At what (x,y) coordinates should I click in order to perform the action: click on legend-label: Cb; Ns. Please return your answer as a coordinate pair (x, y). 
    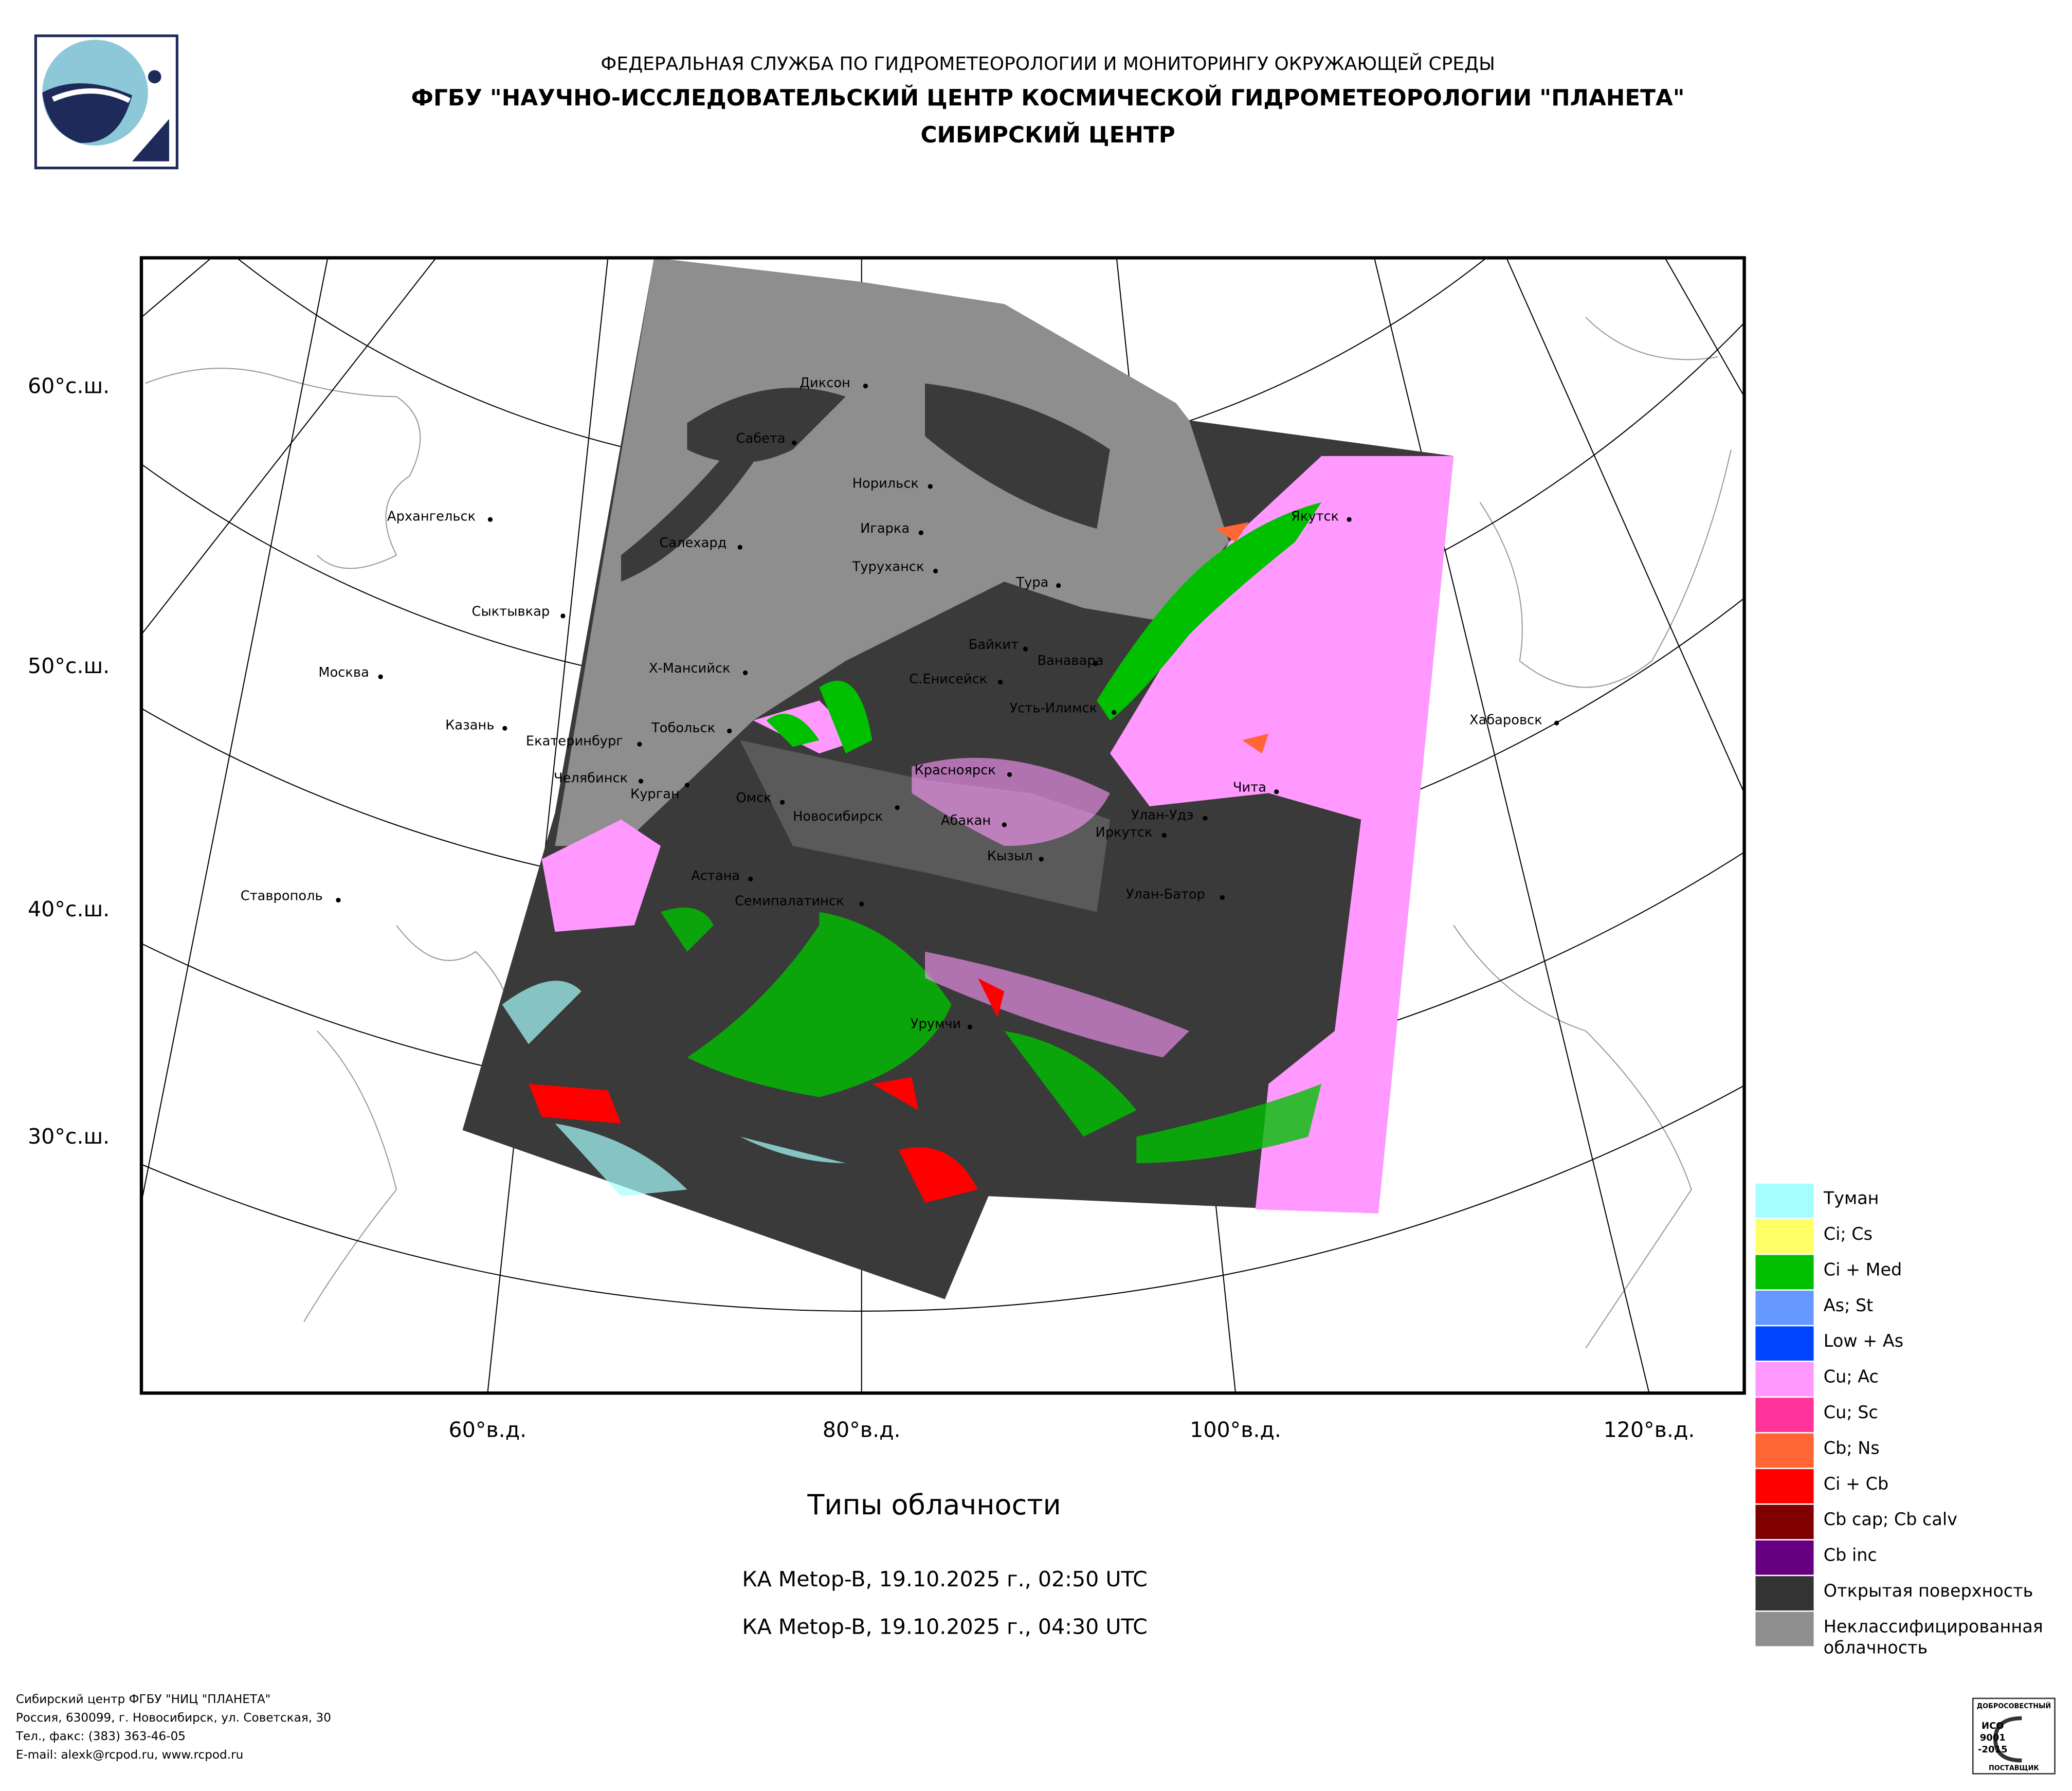
    Looking at the image, I should click on (1851, 1449).